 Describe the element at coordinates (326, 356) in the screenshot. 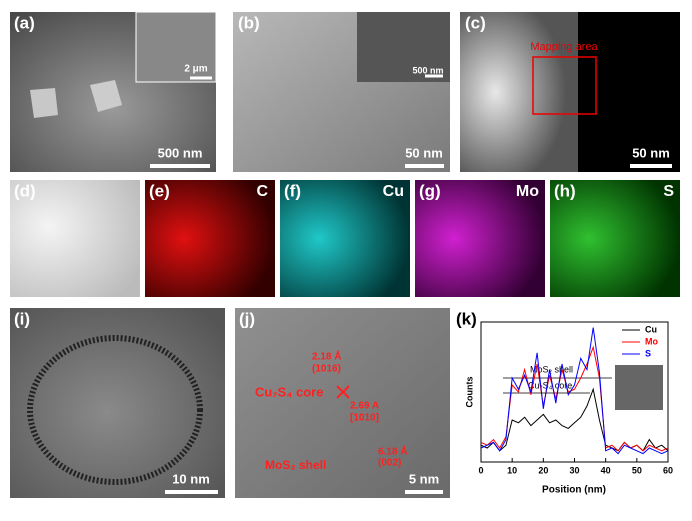

I see `d-spacing: 2.18 Å` at that location.